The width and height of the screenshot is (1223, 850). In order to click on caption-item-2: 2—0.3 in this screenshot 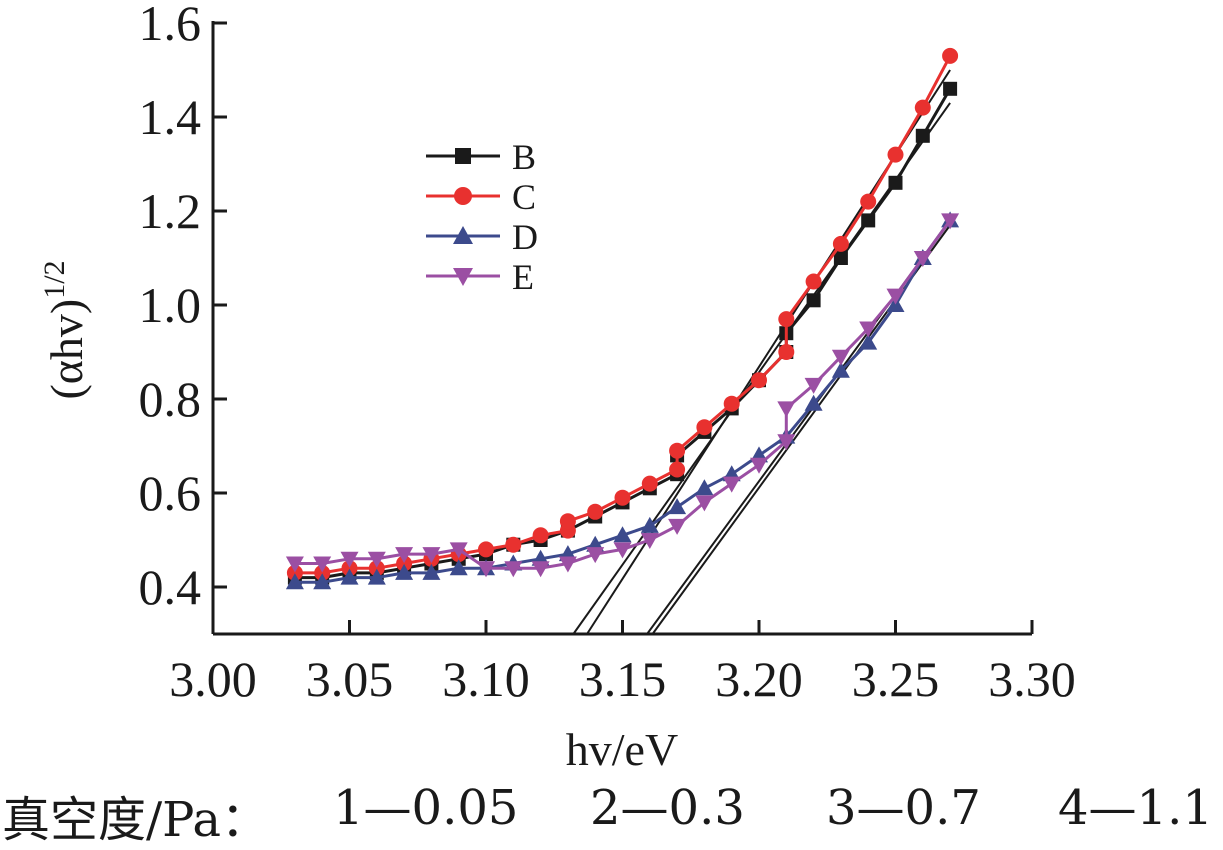, I will do `click(667, 808)`.